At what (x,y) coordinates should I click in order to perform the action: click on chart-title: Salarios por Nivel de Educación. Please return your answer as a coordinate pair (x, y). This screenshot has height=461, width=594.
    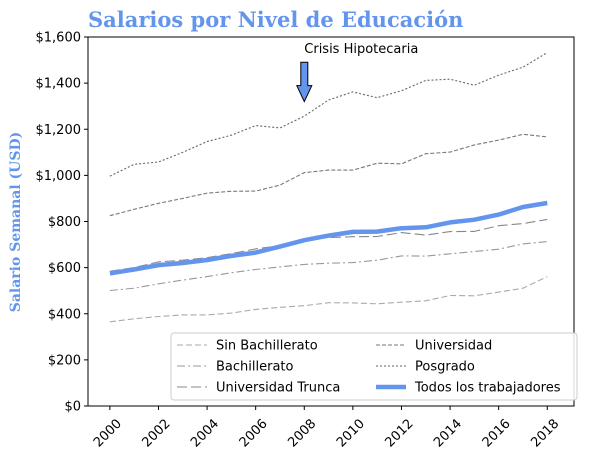
    Looking at the image, I should click on (275, 19).